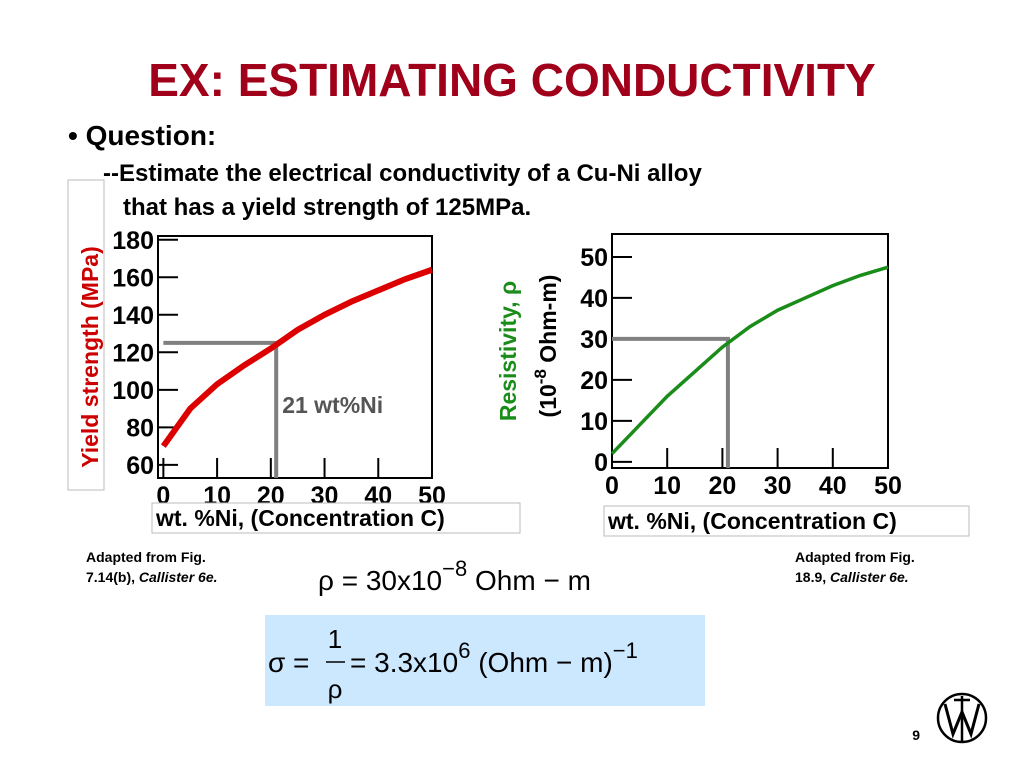 This screenshot has width=1024, height=768. What do you see at coordinates (512, 80) in the screenshot?
I see `title: EX: ESTIMATING CONDUCTIVITY` at bounding box center [512, 80].